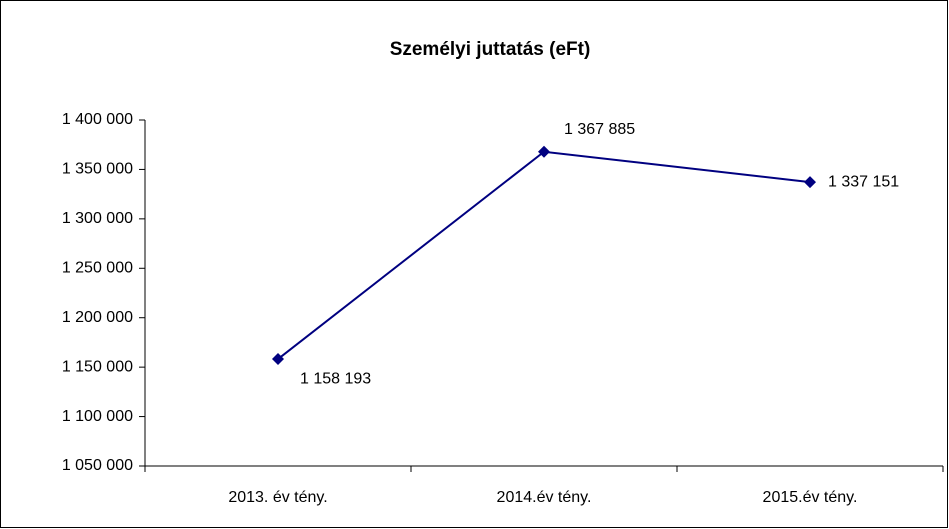 The image size is (949, 529). I want to click on y-tick-label: 1 200 000, so click(97, 317).